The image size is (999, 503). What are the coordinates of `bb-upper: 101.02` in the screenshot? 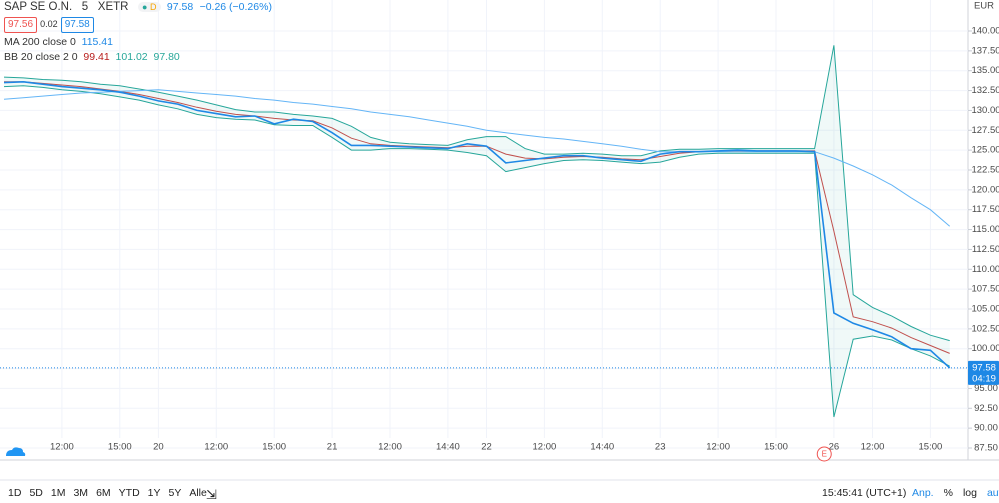 It's located at (131, 57).